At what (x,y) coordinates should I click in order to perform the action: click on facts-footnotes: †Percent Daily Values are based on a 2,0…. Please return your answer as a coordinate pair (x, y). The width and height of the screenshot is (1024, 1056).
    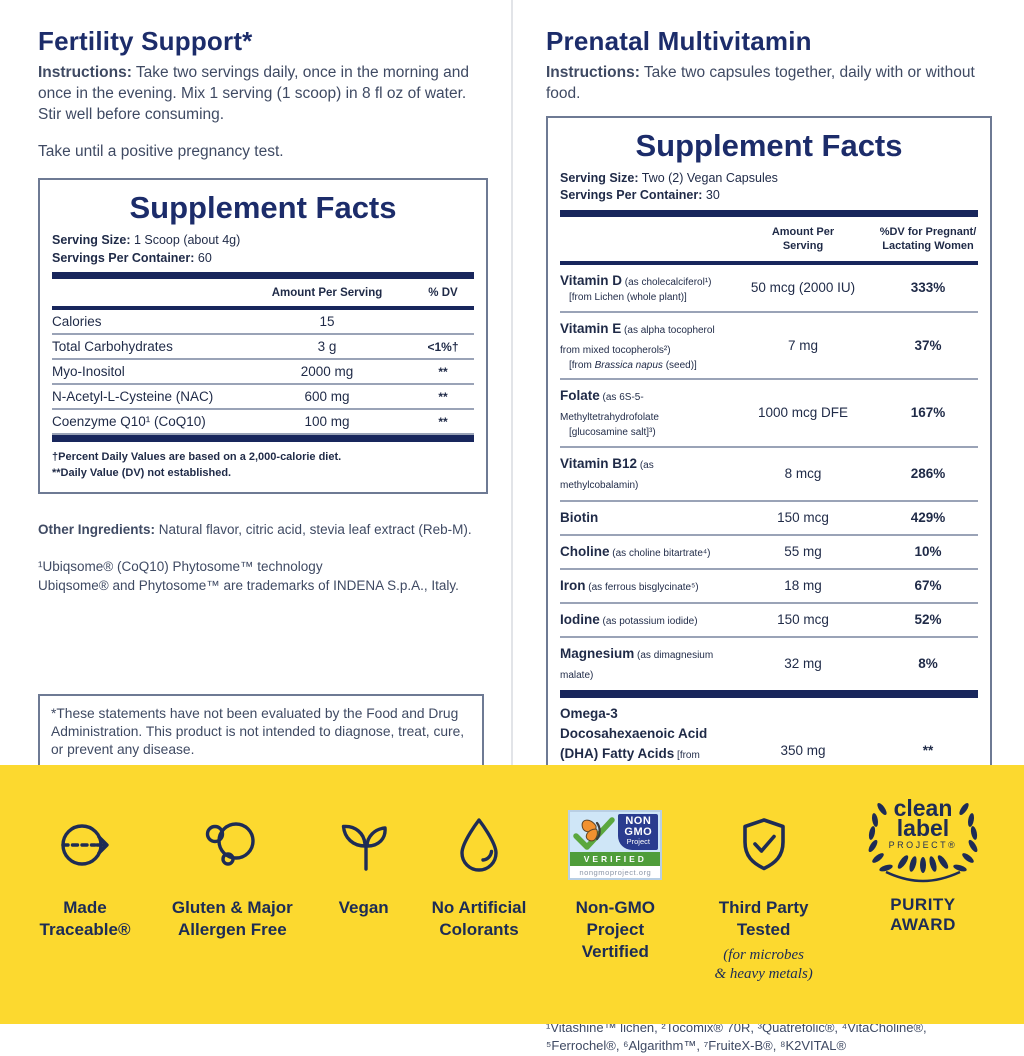
    Looking at the image, I should click on (197, 465).